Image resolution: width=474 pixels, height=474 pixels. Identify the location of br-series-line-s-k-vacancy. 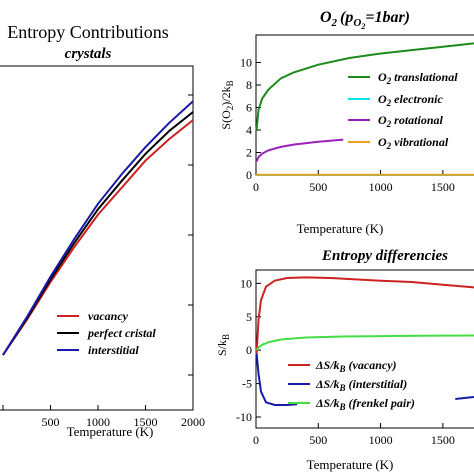
(364, 315).